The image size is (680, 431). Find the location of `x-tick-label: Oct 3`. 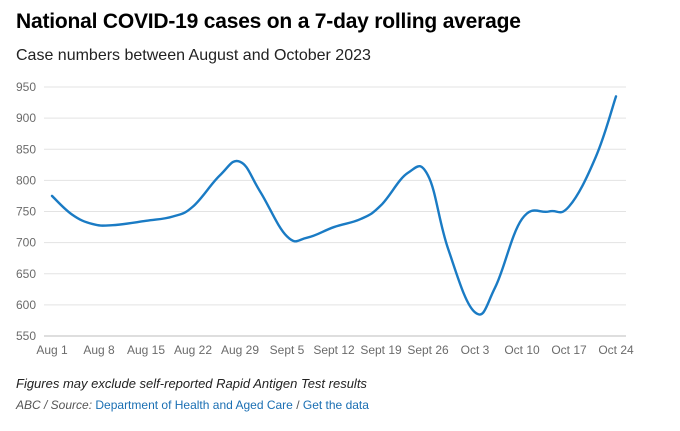

x-tick-label: Oct 3 is located at coordinates (475, 350).